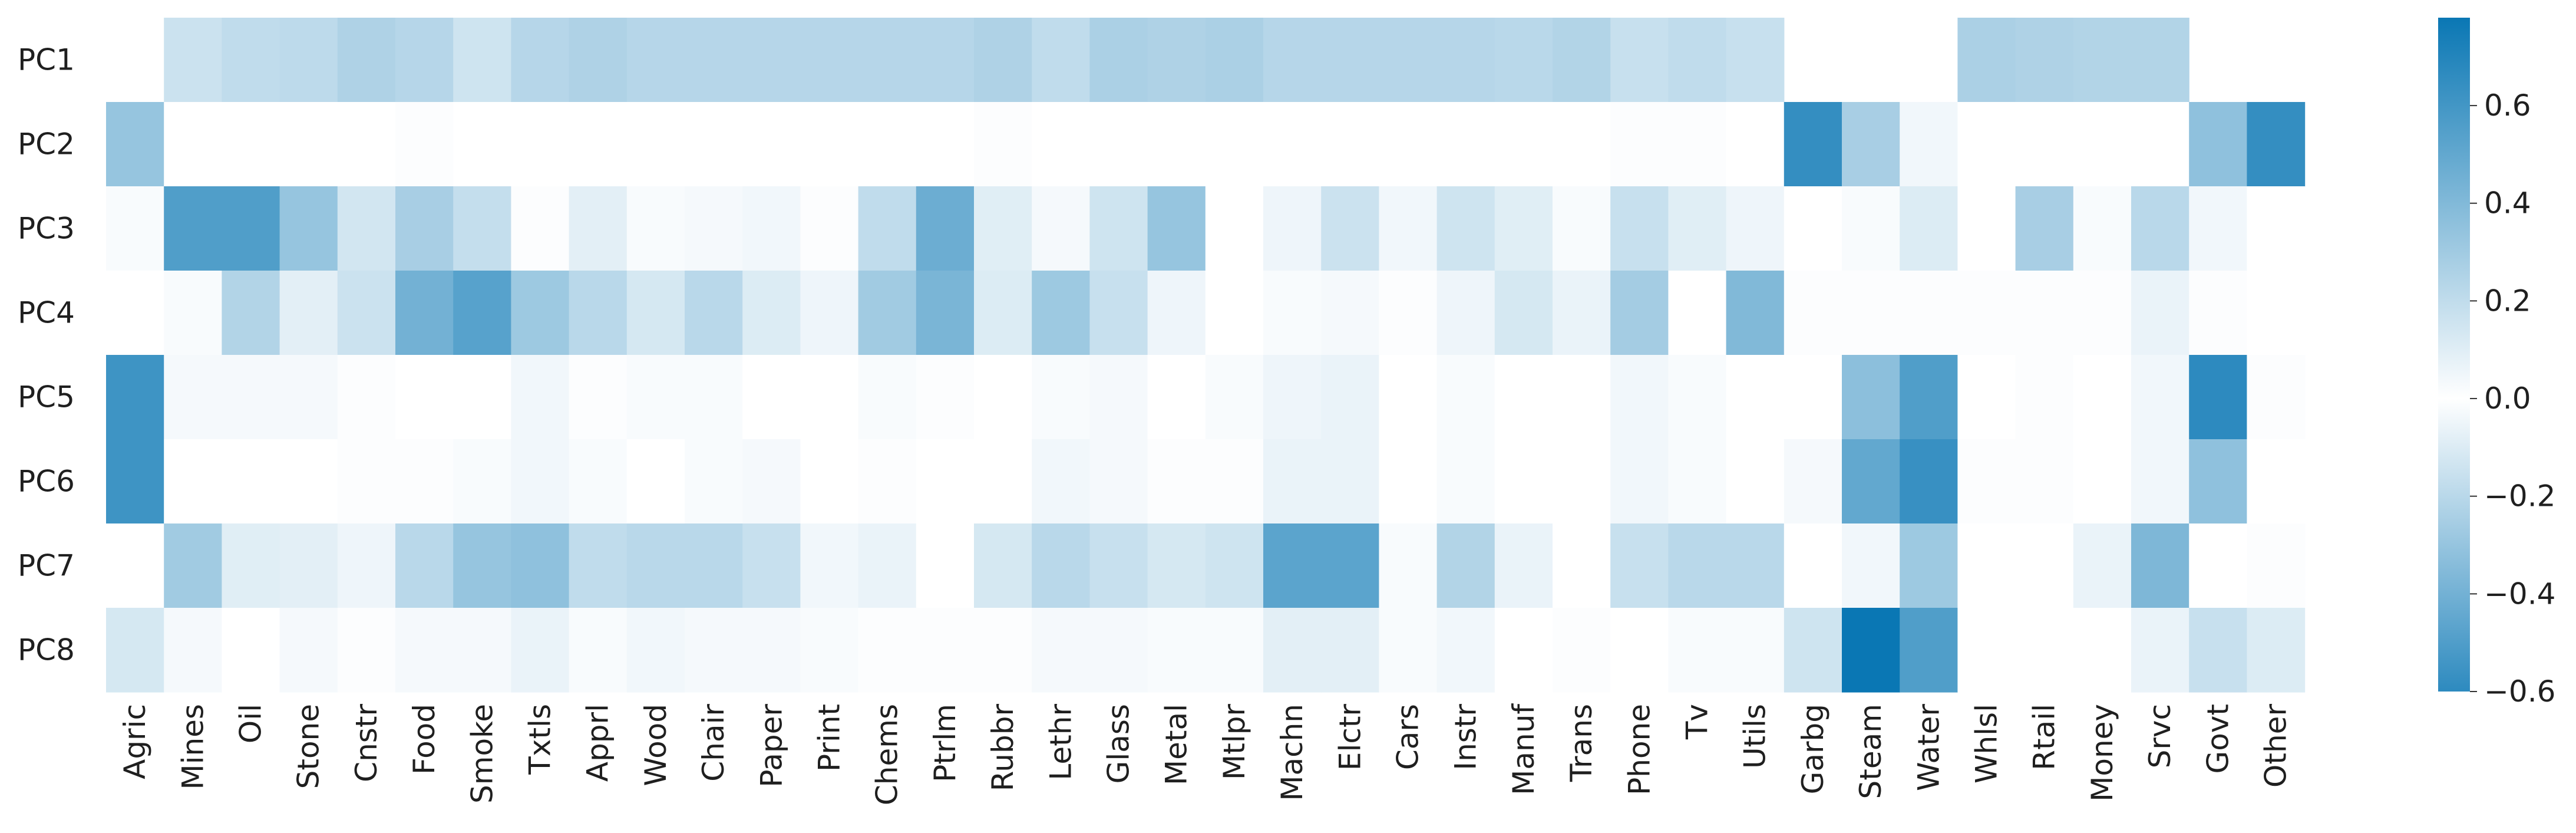 This screenshot has height=833, width=2576. Describe the element at coordinates (1176, 565) in the screenshot. I see `heatmap-cell-pc7-metal` at that location.